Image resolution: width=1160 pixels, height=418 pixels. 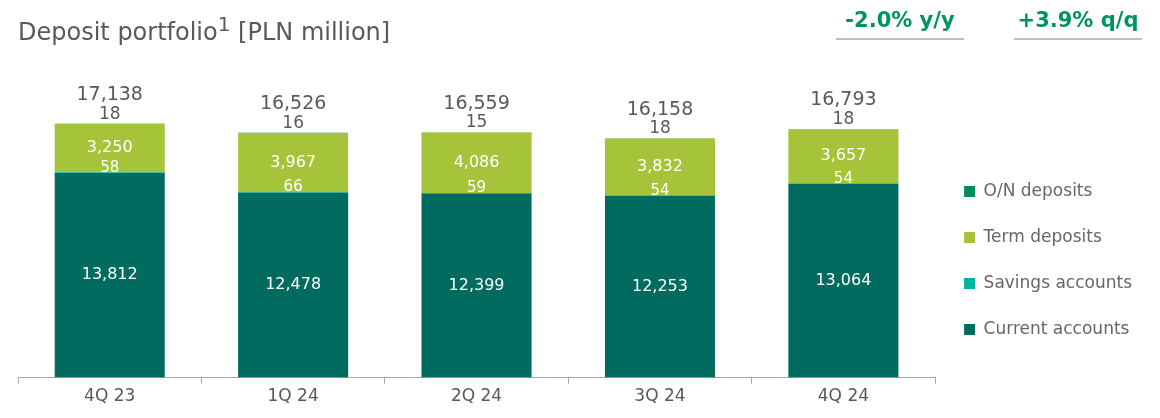 What do you see at coordinates (293, 102) in the screenshot?
I see `total-label: 16,526` at bounding box center [293, 102].